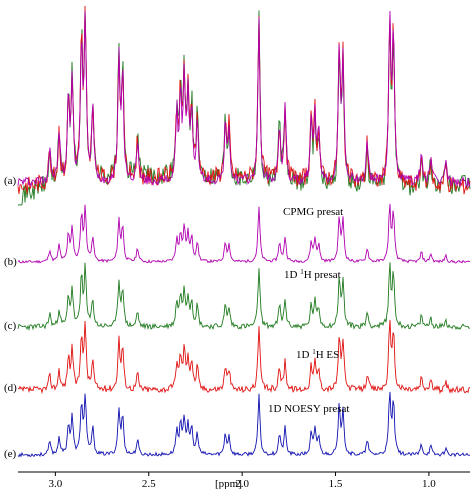 The image size is (474, 489). What do you see at coordinates (10, 388) in the screenshot?
I see `panel-label-d: (d)` at bounding box center [10, 388].